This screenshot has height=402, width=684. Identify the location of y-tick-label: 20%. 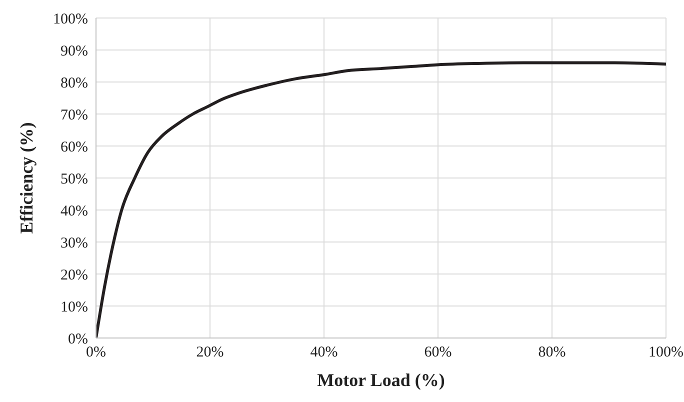
(74, 275).